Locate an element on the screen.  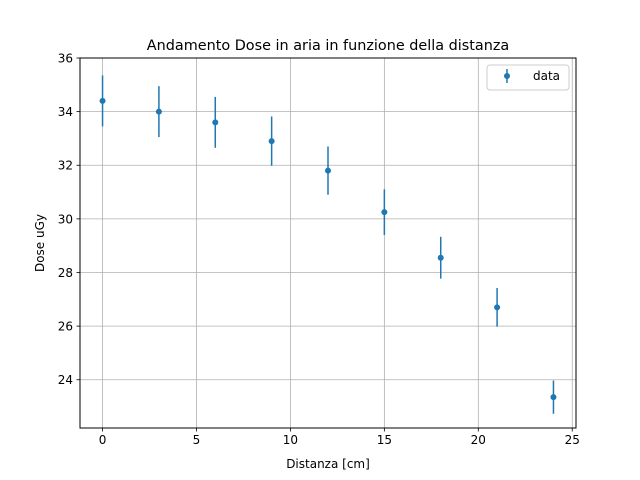
y-tick-label: 30 is located at coordinates (65, 219).